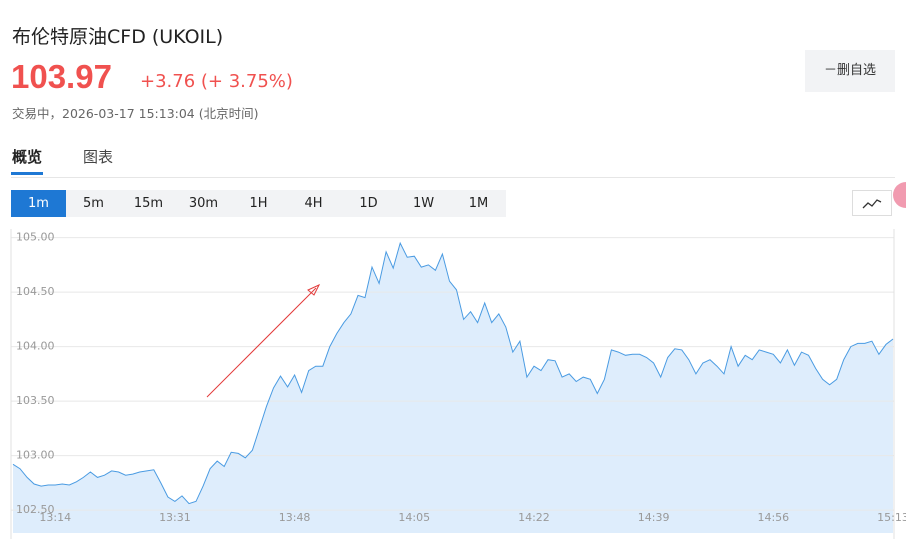  What do you see at coordinates (35, 237) in the screenshot?
I see `y-tick-label: 105.00` at bounding box center [35, 237].